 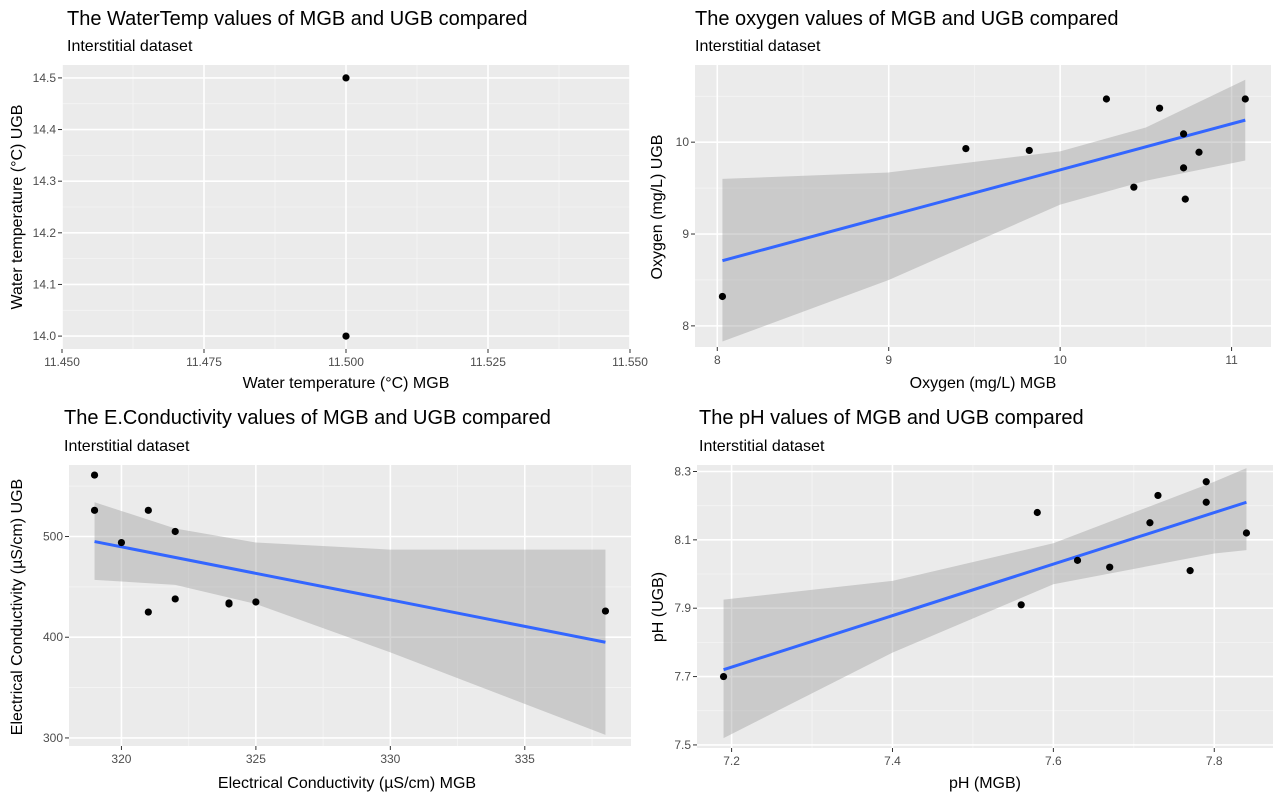 What do you see at coordinates (45, 233) in the screenshot?
I see `y-tick-label: 14.2` at bounding box center [45, 233].